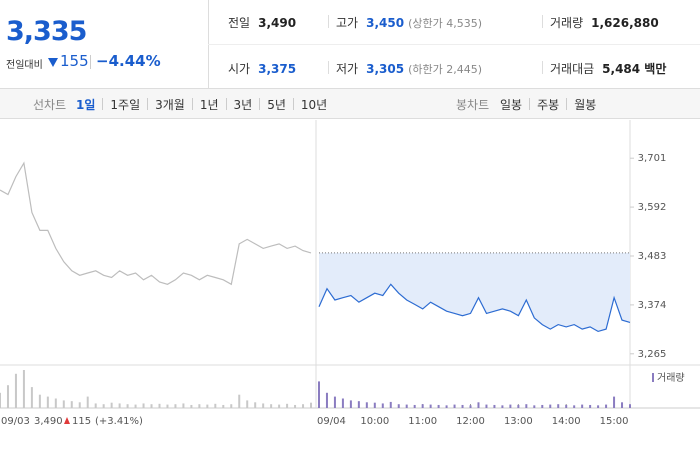 The image size is (700, 450). I want to click on stat-value: 3,375, so click(277, 69).